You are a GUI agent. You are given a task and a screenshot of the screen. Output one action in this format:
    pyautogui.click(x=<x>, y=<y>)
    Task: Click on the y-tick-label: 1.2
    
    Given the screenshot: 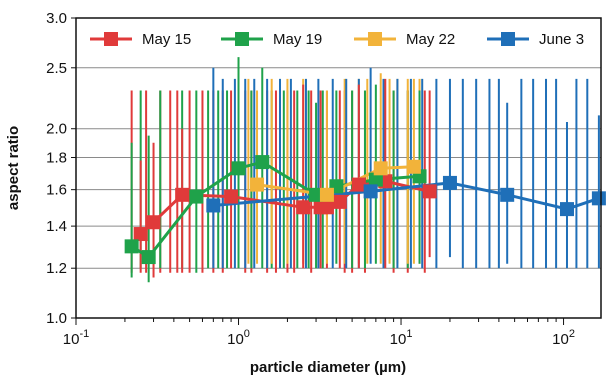 What is the action you would take?
    pyautogui.click(x=56, y=268)
    